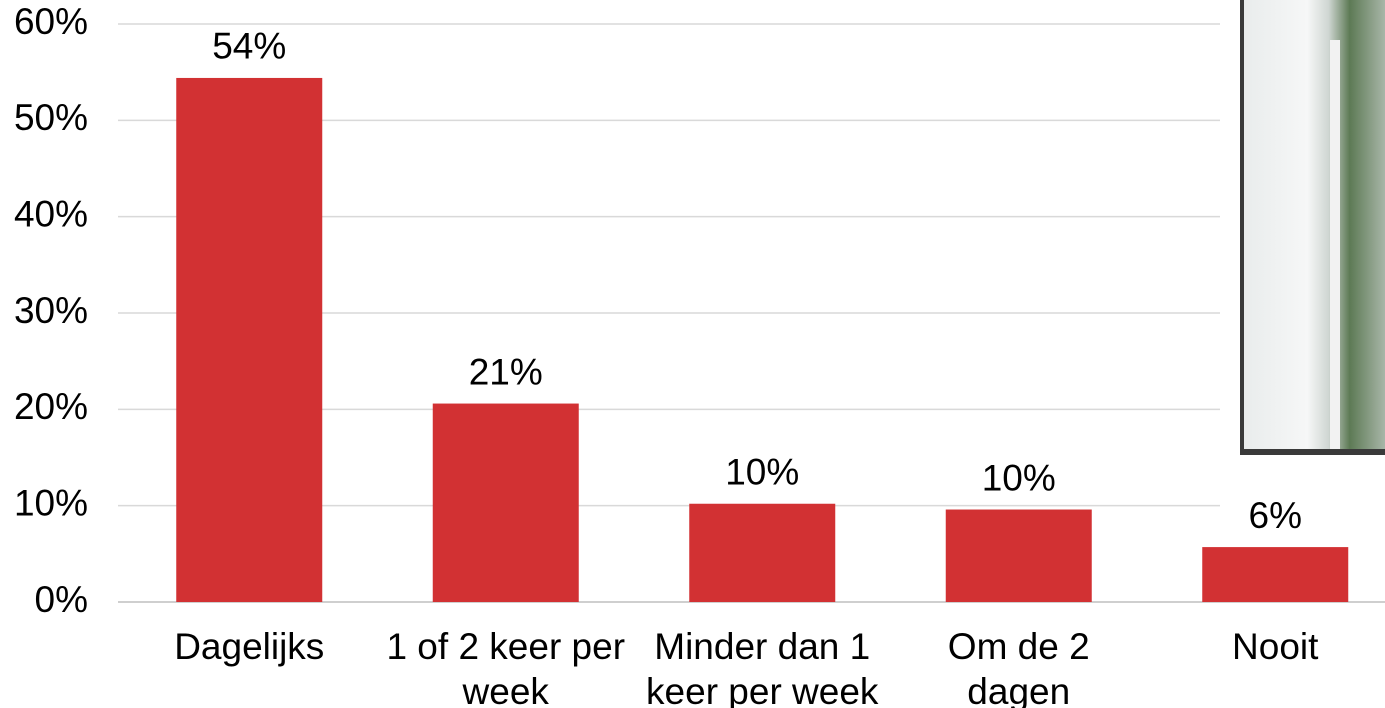  What do you see at coordinates (51, 502) in the screenshot?
I see `y-tick-label: 10%` at bounding box center [51, 502].